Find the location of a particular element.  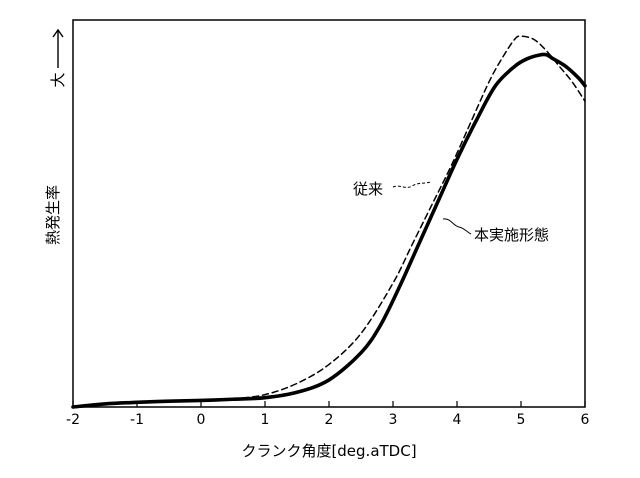

x-axis-label: クランク角度[deg.aTDC] is located at coordinates (328, 451).